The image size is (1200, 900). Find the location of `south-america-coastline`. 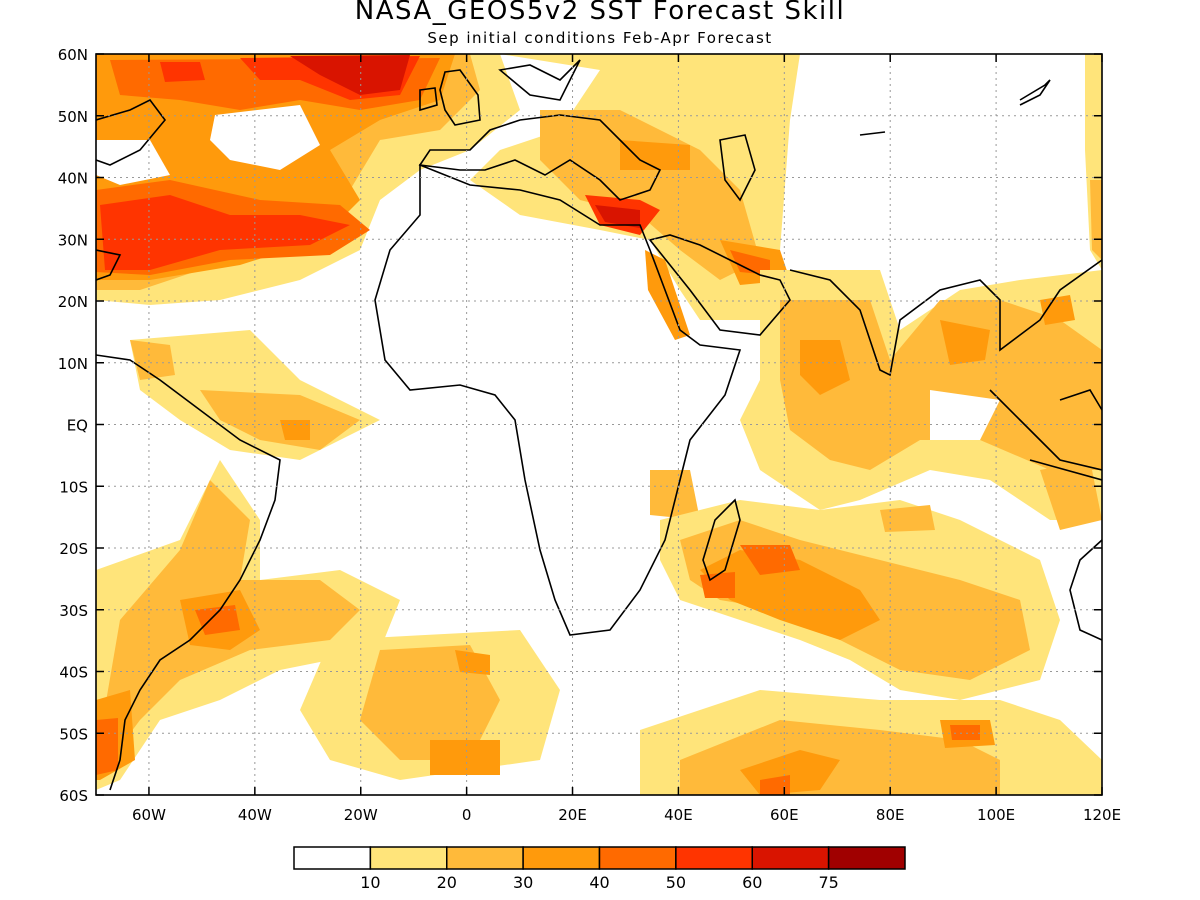

south-america-coastline is located at coordinates (188, 572).